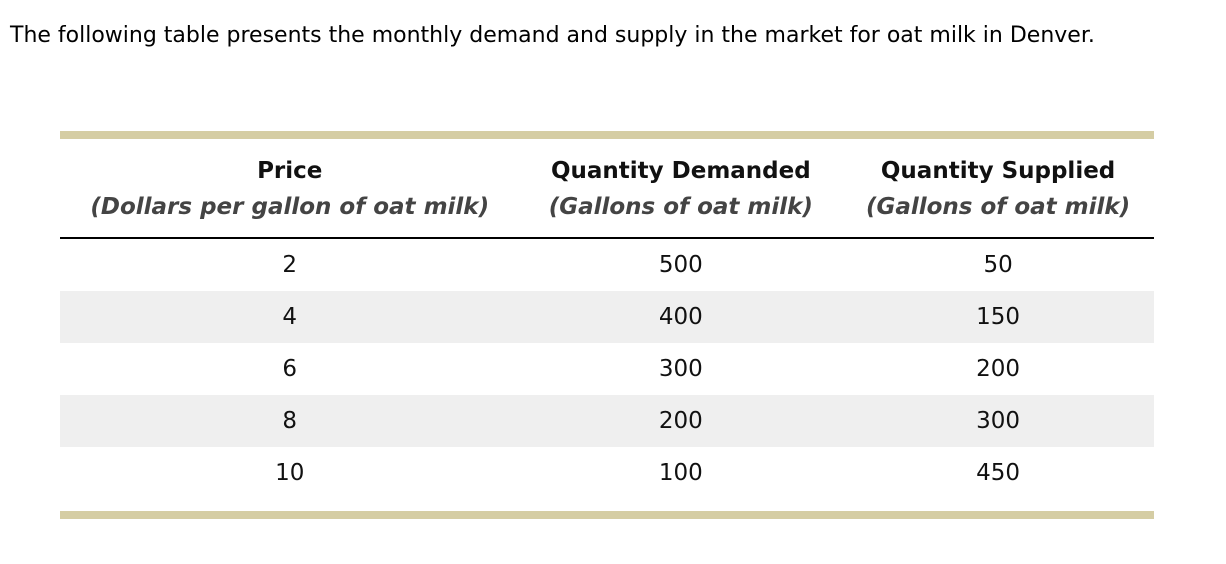  What do you see at coordinates (607, 515) in the screenshot?
I see `table-bottom-accent-bar` at bounding box center [607, 515].